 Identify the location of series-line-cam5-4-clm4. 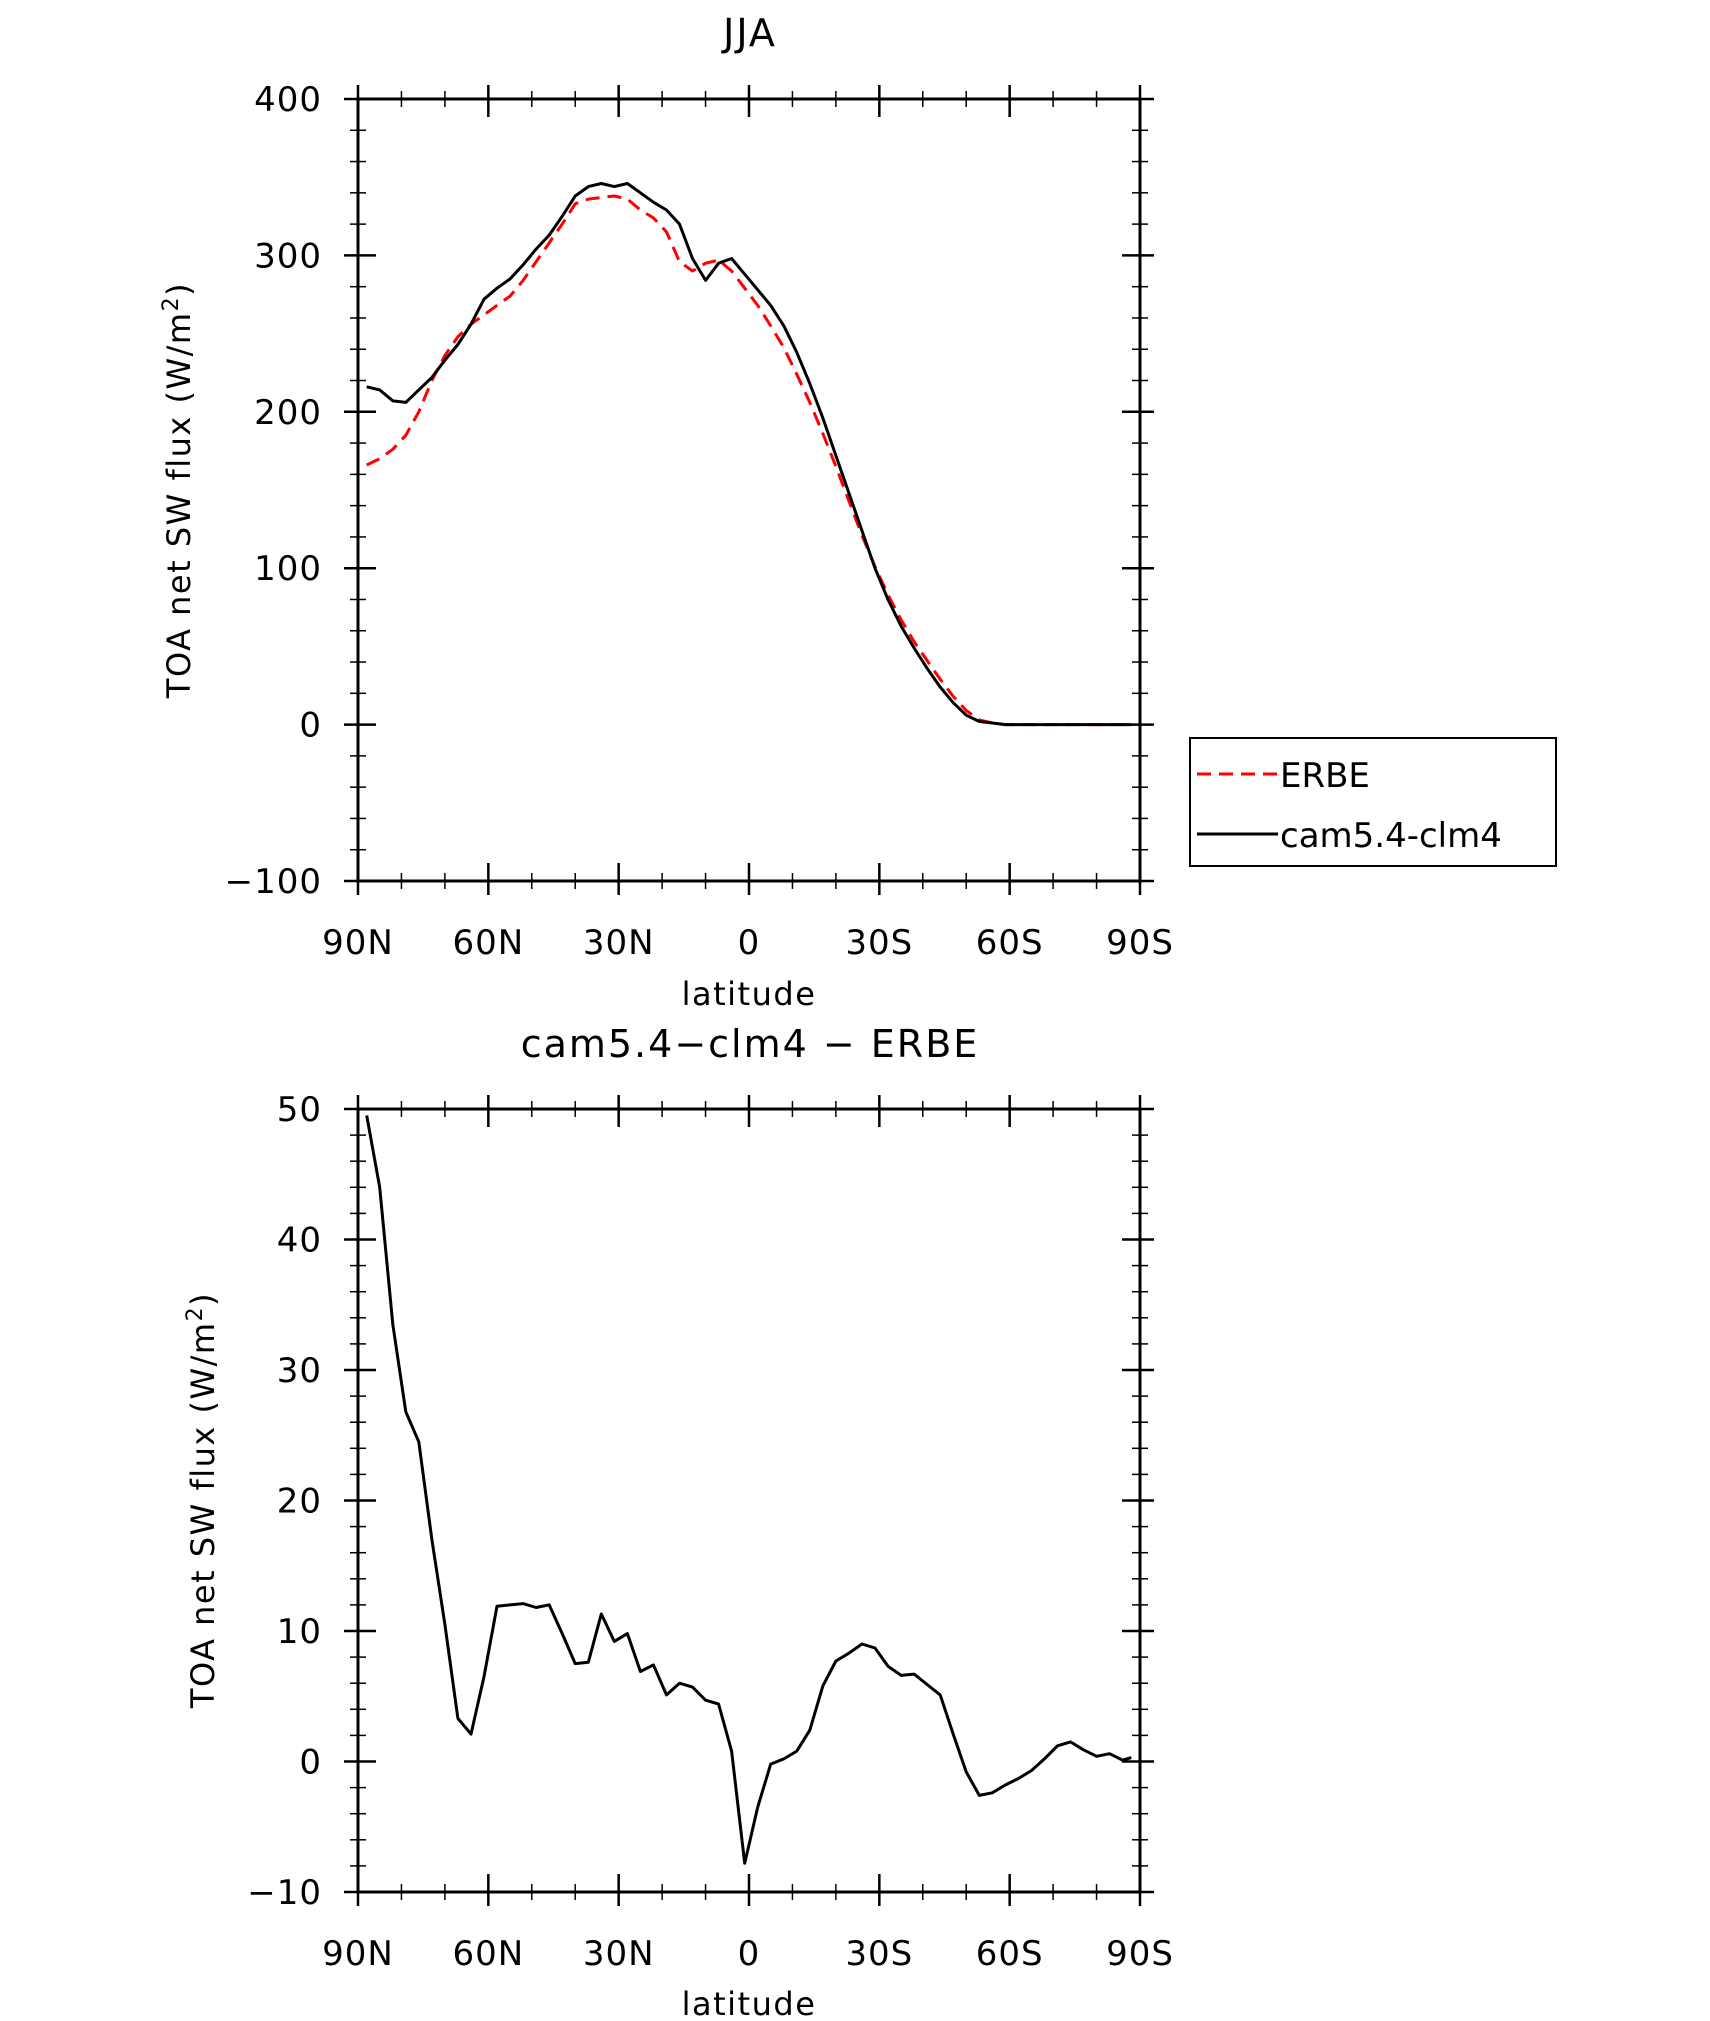
(749, 454).